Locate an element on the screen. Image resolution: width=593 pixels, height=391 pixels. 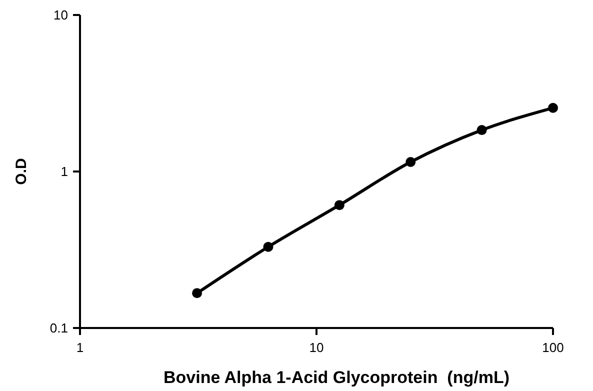
x-axis-title: Bovine Alpha 1-Acid Glycoprotein (ng/mL) is located at coordinates (336, 377).